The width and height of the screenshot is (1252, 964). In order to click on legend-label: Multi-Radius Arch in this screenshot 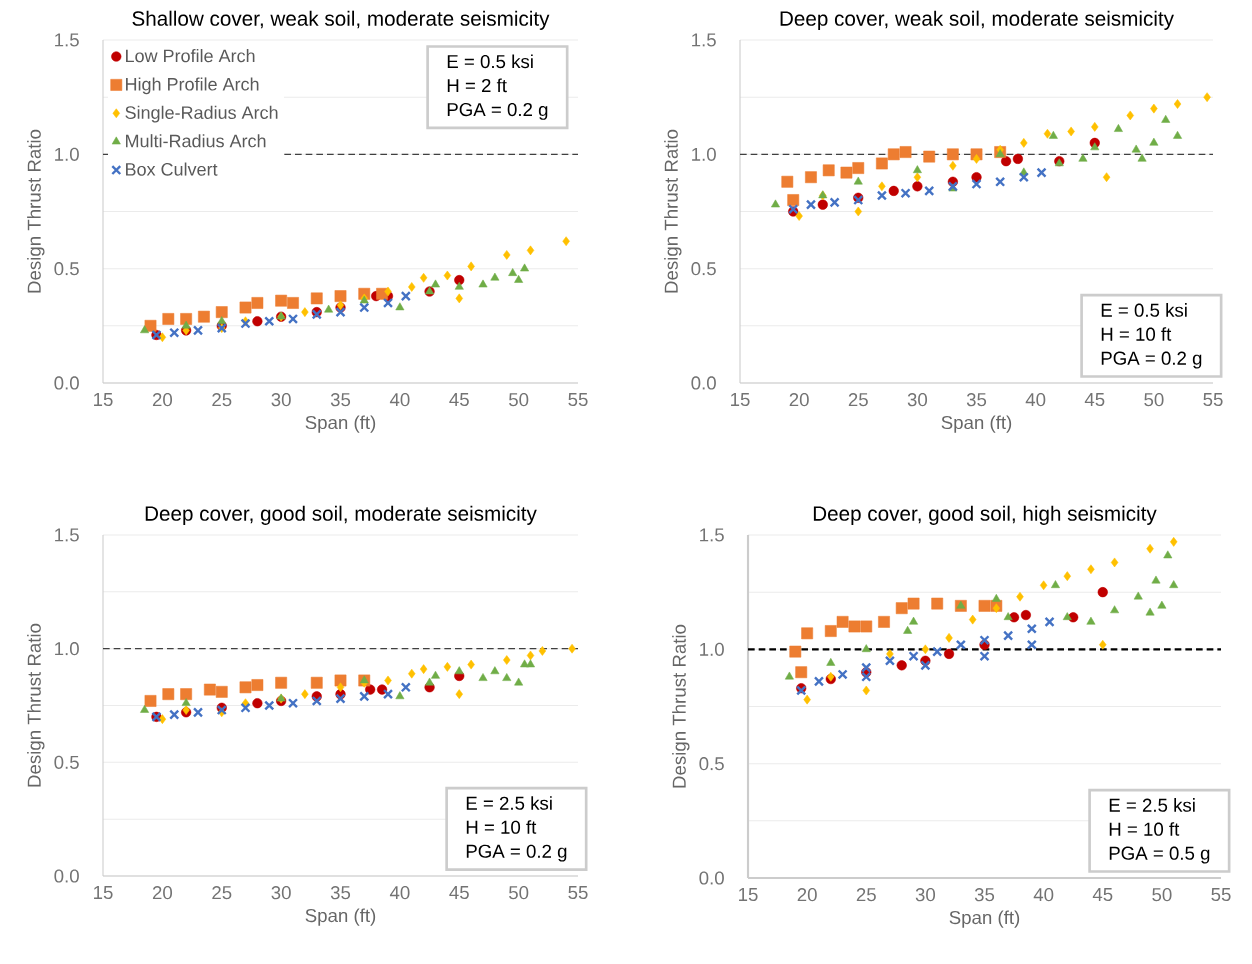, I will do `click(196, 141)`.